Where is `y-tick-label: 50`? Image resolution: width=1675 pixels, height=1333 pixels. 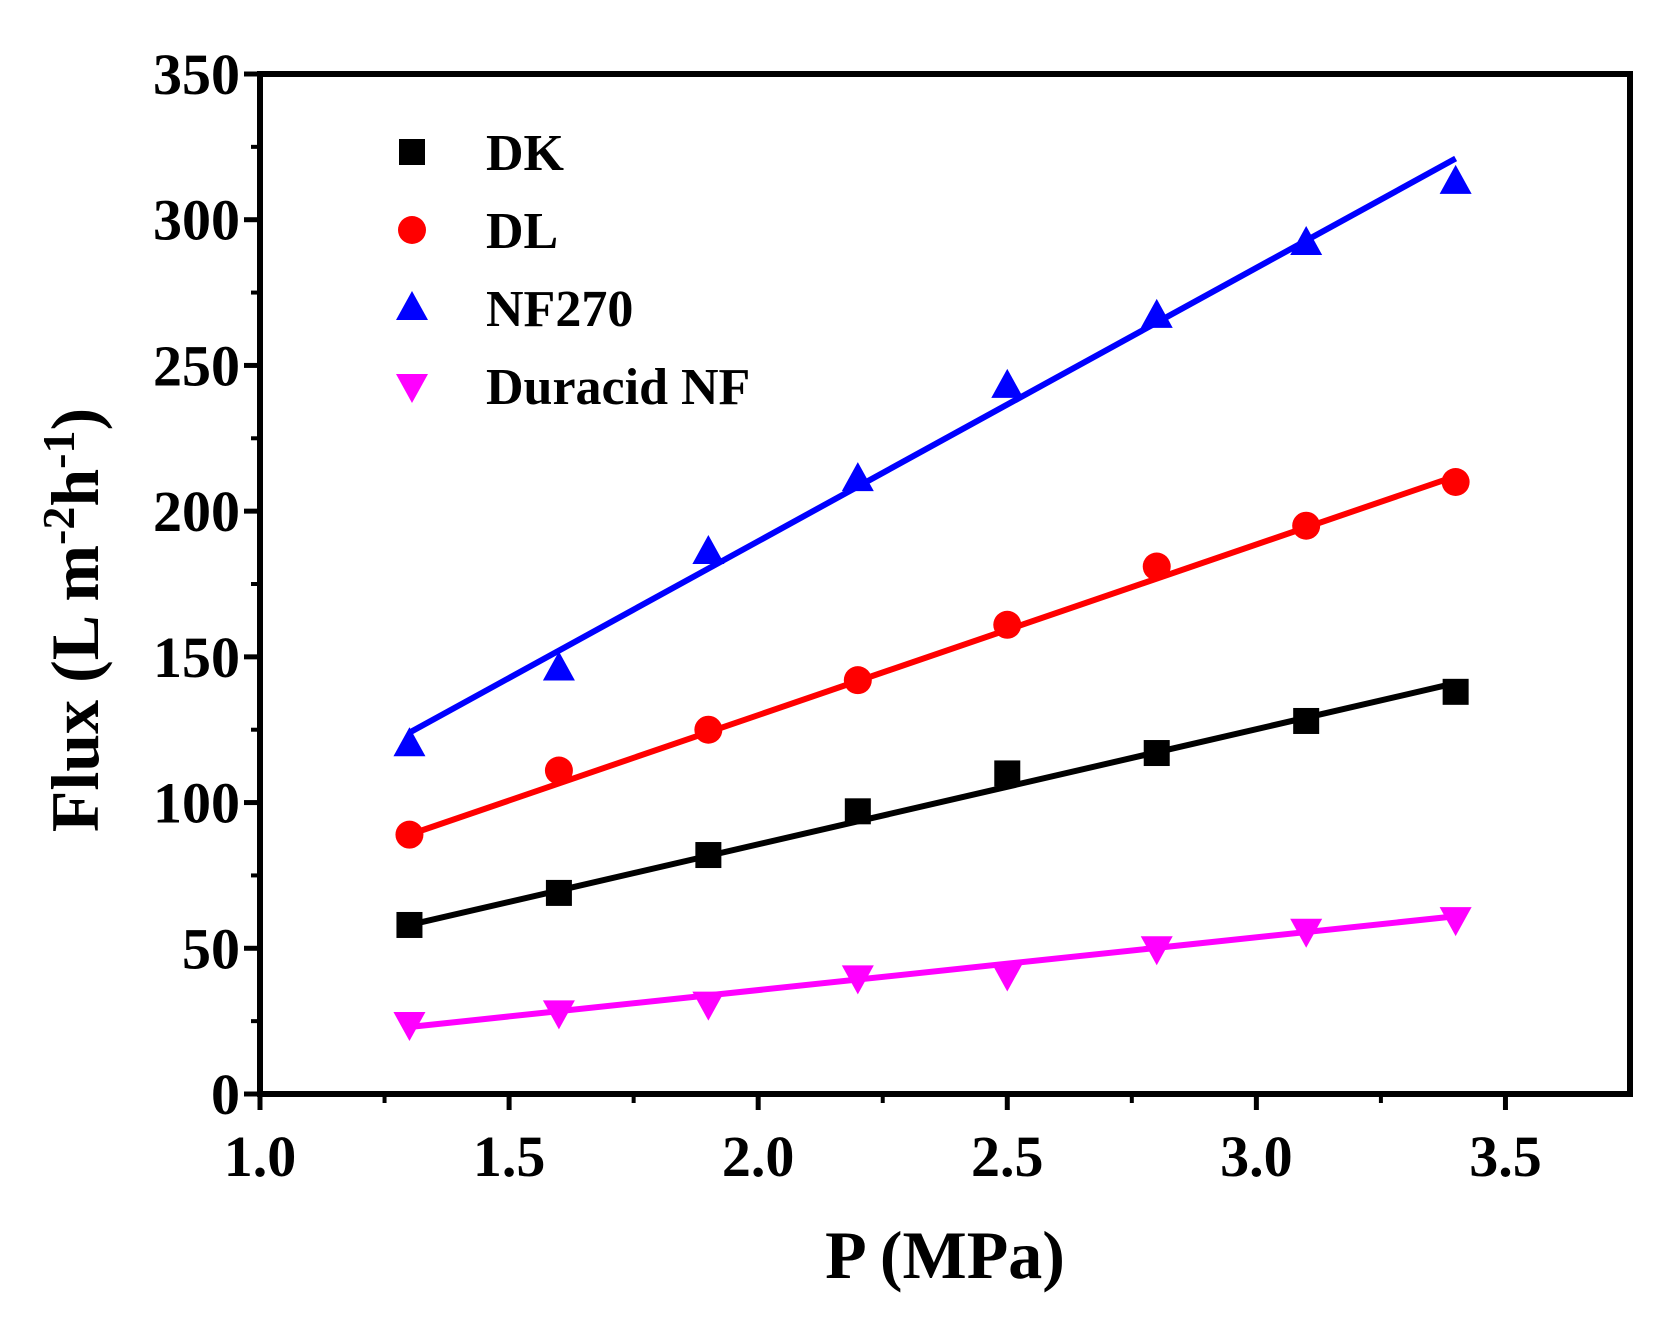 y-tick-label: 50 is located at coordinates (211, 948).